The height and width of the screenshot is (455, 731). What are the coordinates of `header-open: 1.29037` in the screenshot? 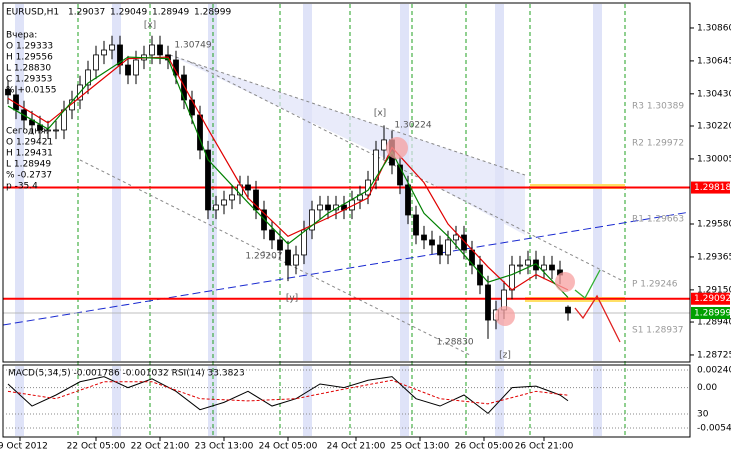 It's located at (86, 13).